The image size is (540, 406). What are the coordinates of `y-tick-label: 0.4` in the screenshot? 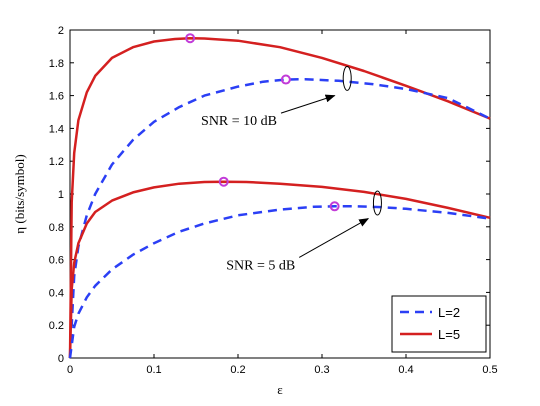 It's located at (56, 293).